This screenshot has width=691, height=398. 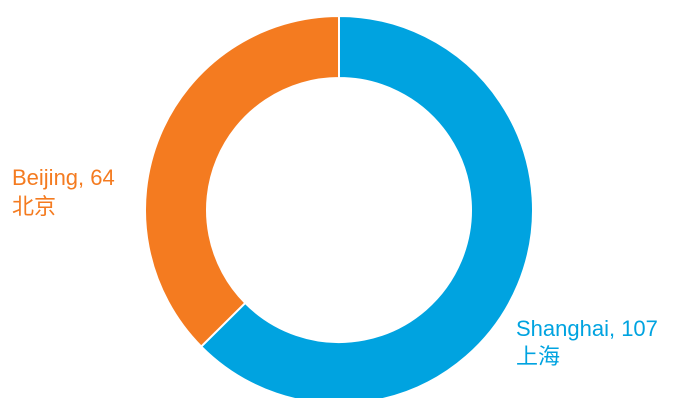 What do you see at coordinates (63, 177) in the screenshot?
I see `slice-label-beijing: Beijing, 64` at bounding box center [63, 177].